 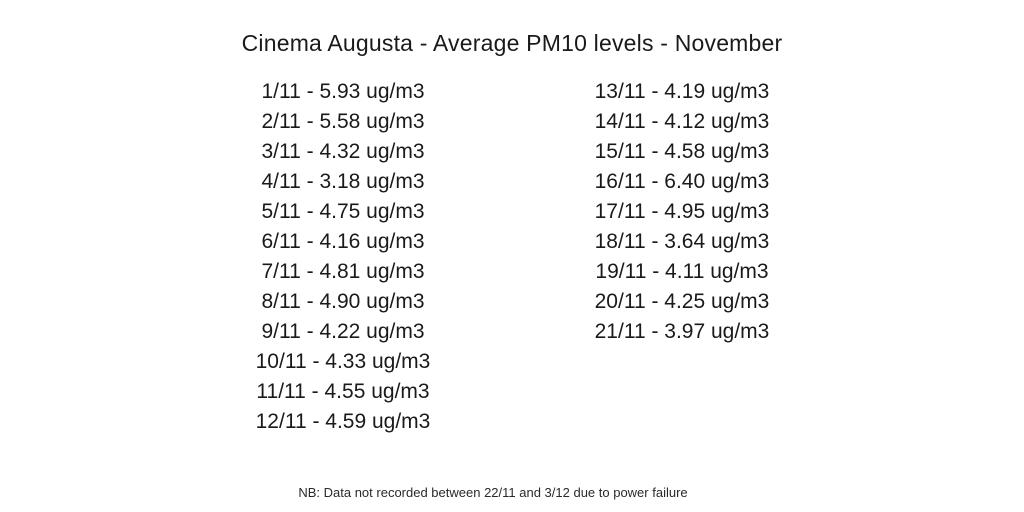 I want to click on reading-row: 1/11 - 5.93 ug/m3, so click(x=343, y=91).